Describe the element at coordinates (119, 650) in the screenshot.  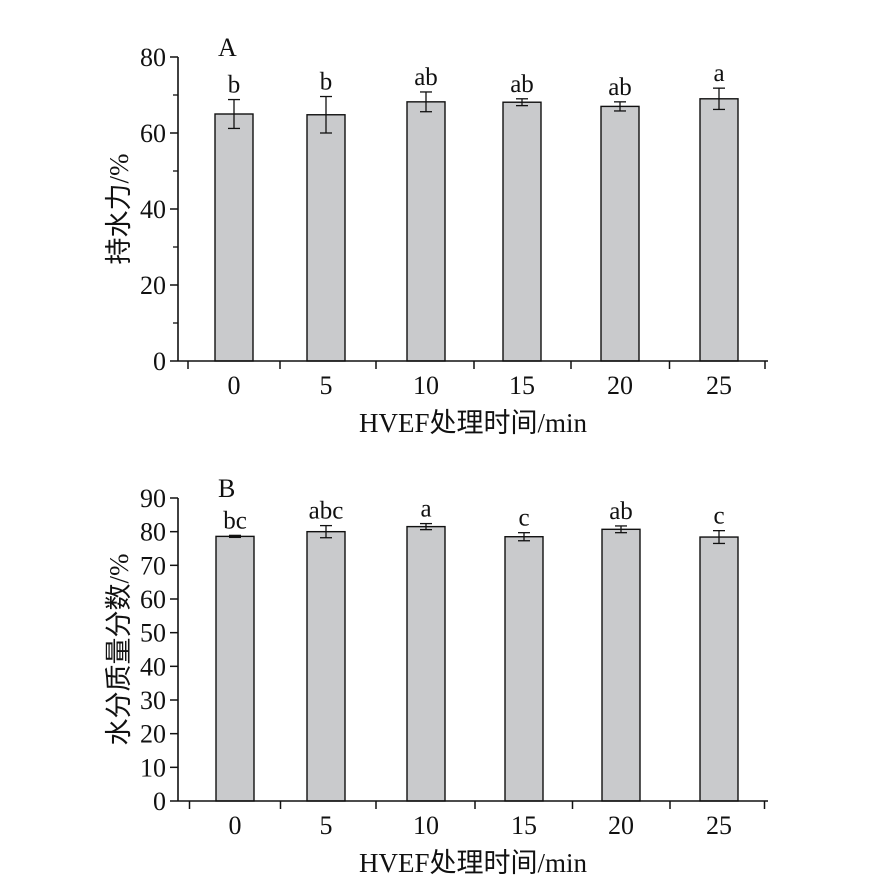
I see `y-axis-label: 水分质量分数/%` at that location.